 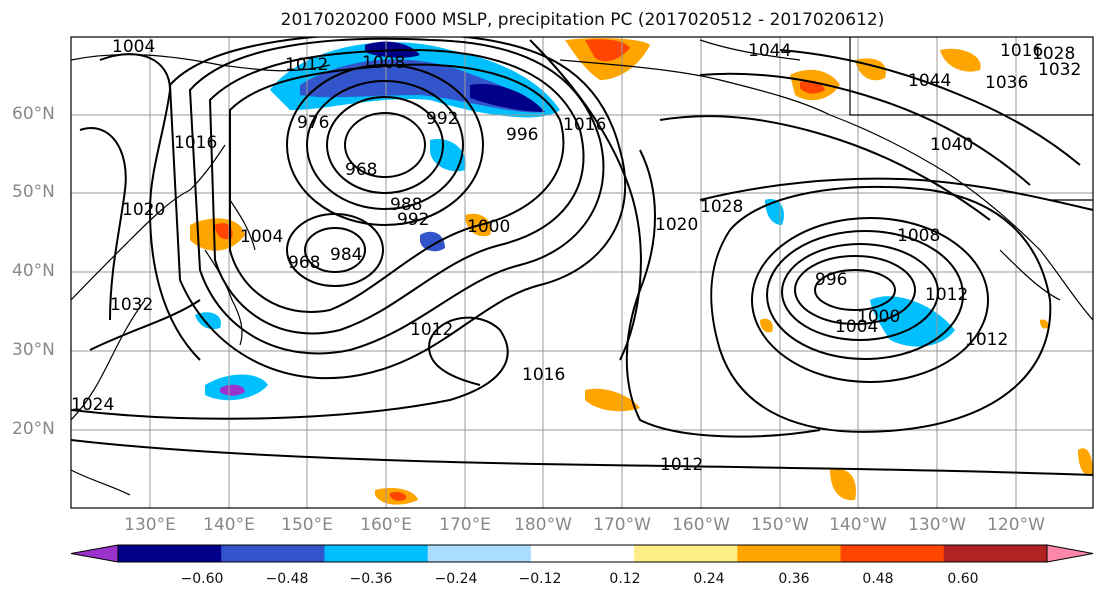 I want to click on colorbar, so click(x=582, y=553).